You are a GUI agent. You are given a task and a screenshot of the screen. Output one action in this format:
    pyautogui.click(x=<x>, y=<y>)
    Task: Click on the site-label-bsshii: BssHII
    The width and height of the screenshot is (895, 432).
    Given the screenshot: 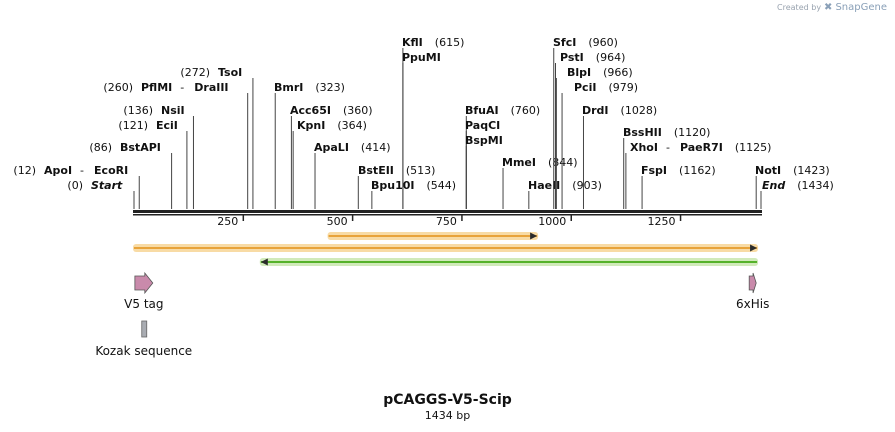 What is the action you would take?
    pyautogui.click(x=642, y=132)
    